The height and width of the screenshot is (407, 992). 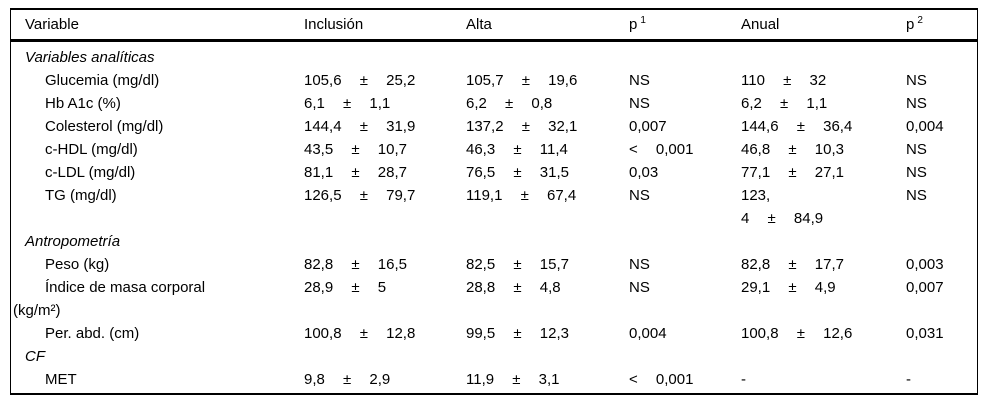 What do you see at coordinates (743, 379) in the screenshot?
I see `cell-anual: -` at bounding box center [743, 379].